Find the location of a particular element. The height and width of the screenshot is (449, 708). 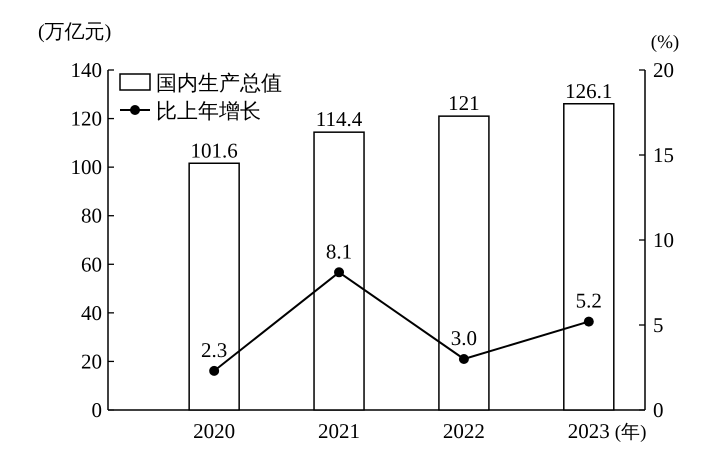

x-axis-title: (年) is located at coordinates (630, 432).